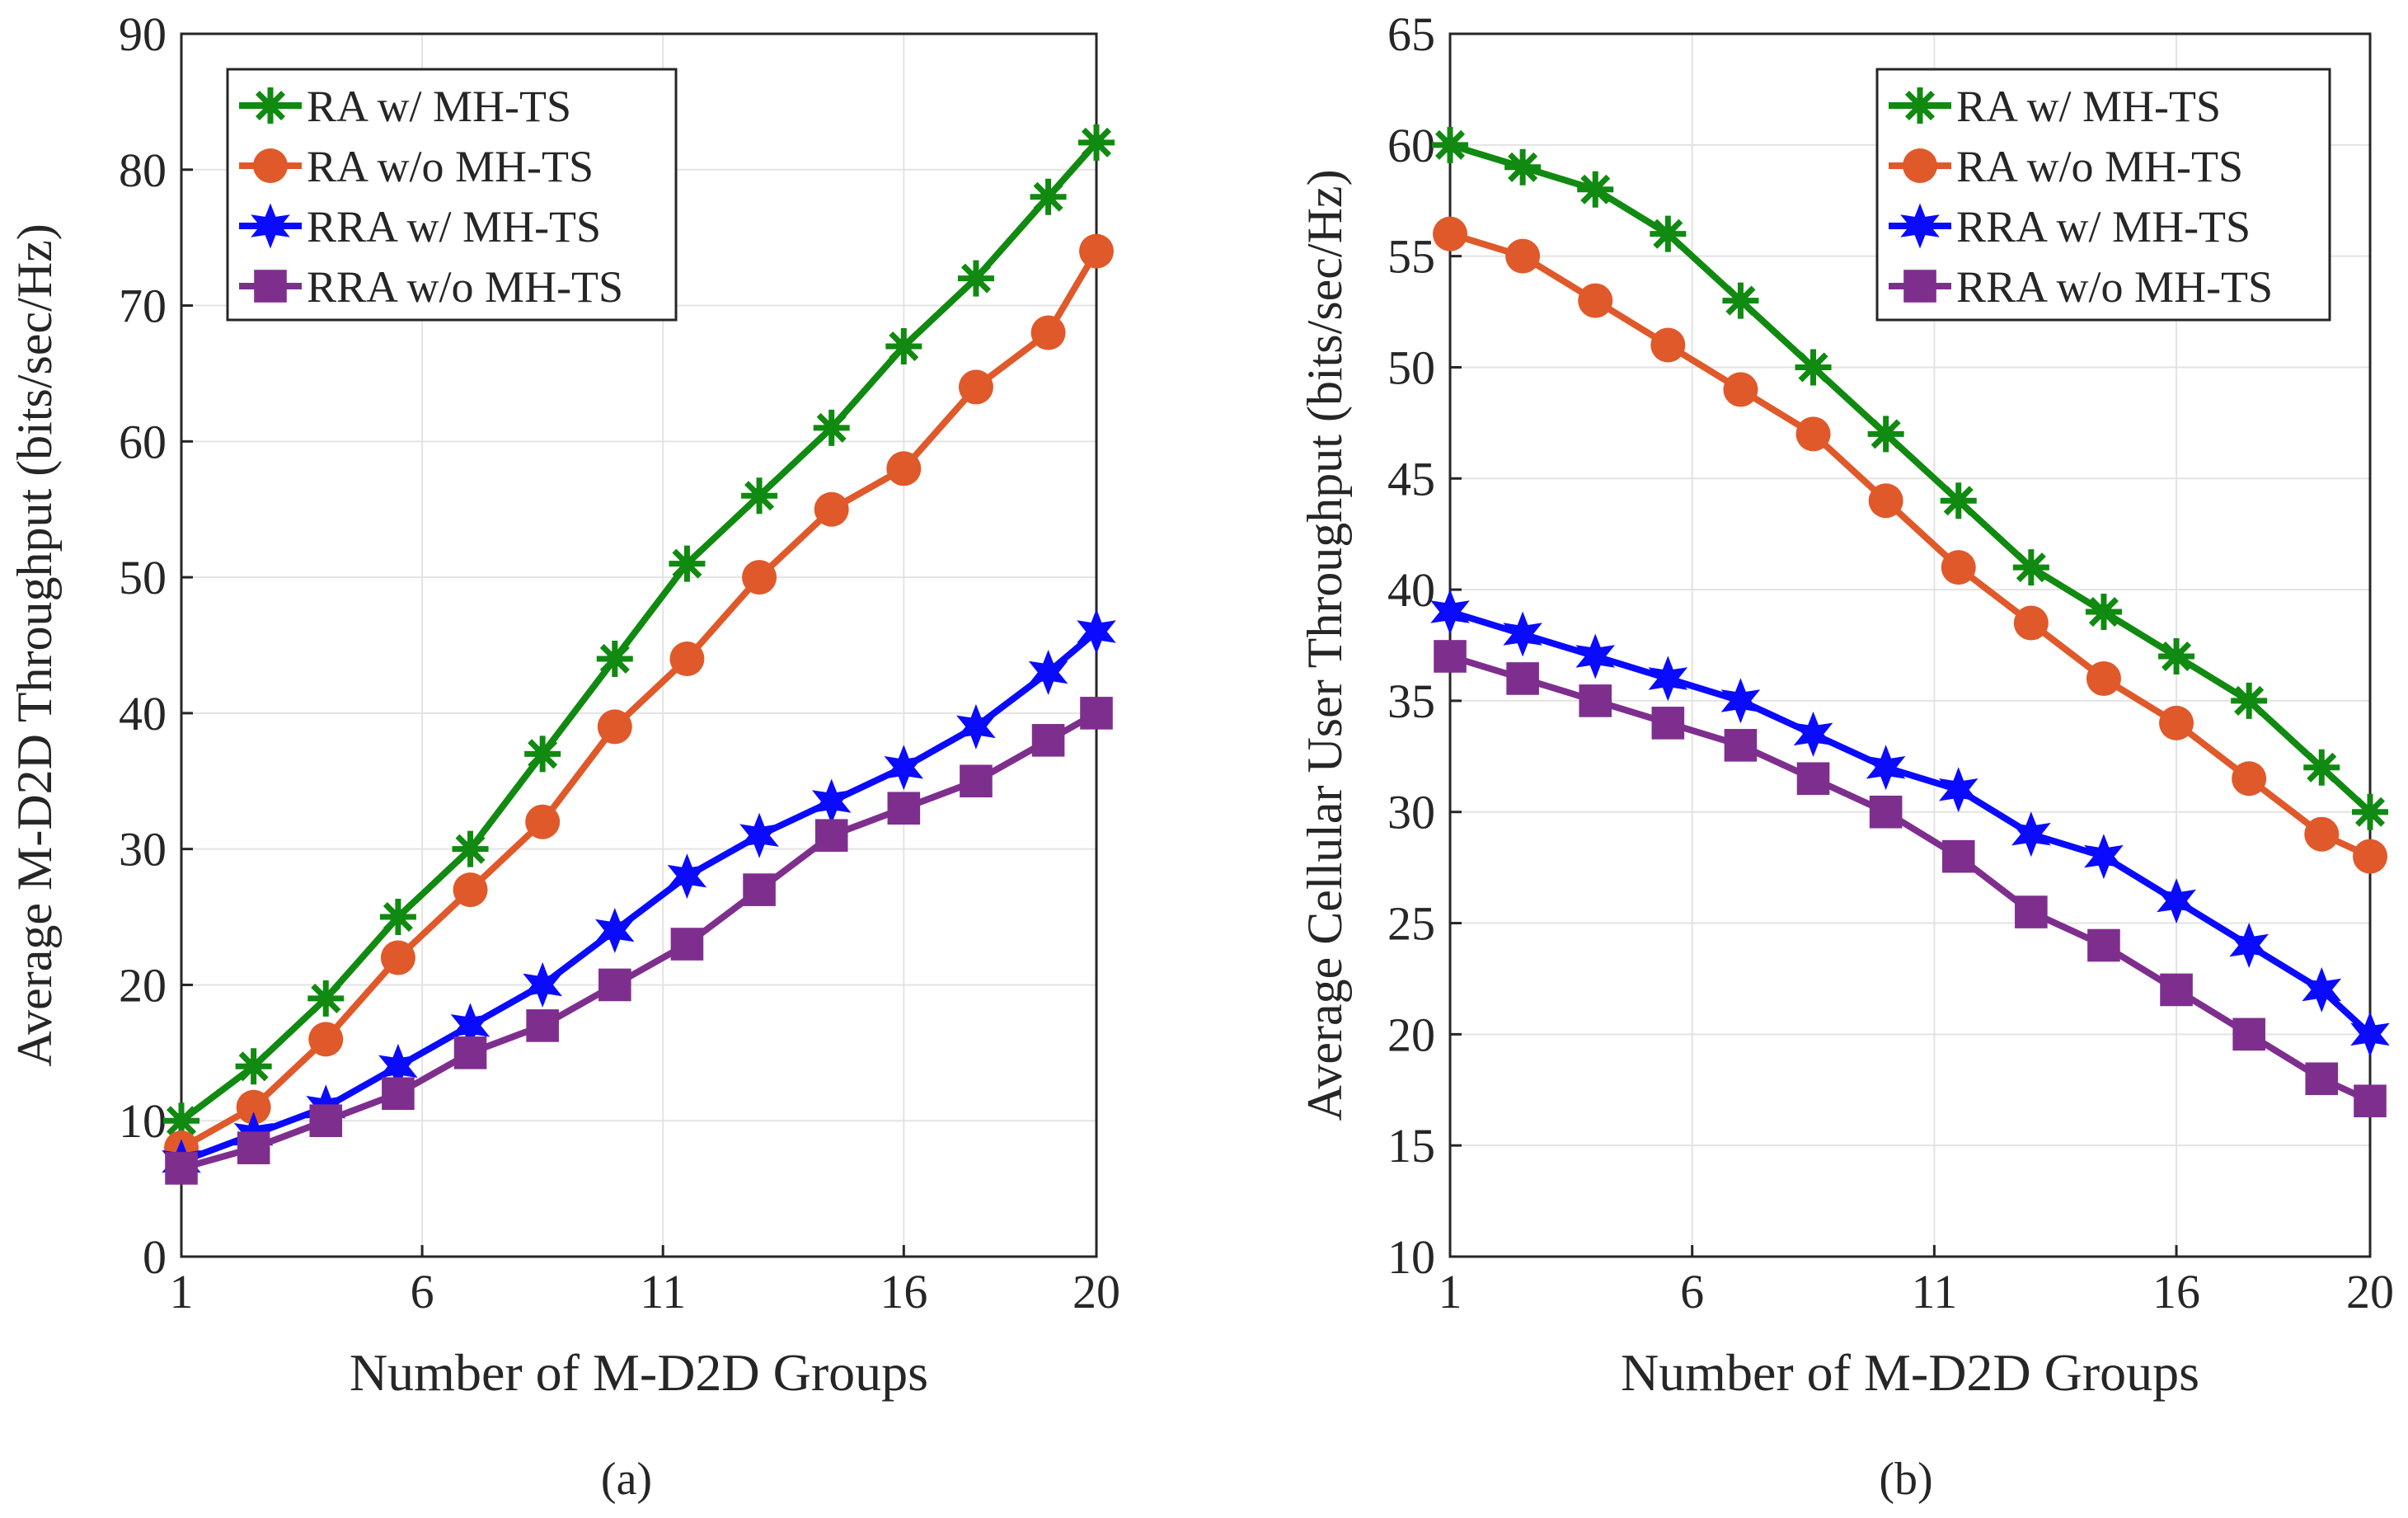 This screenshot has width=2408, height=1518. Describe the element at coordinates (1411, 1257) in the screenshot. I see `y-tick-label: 10` at that location.